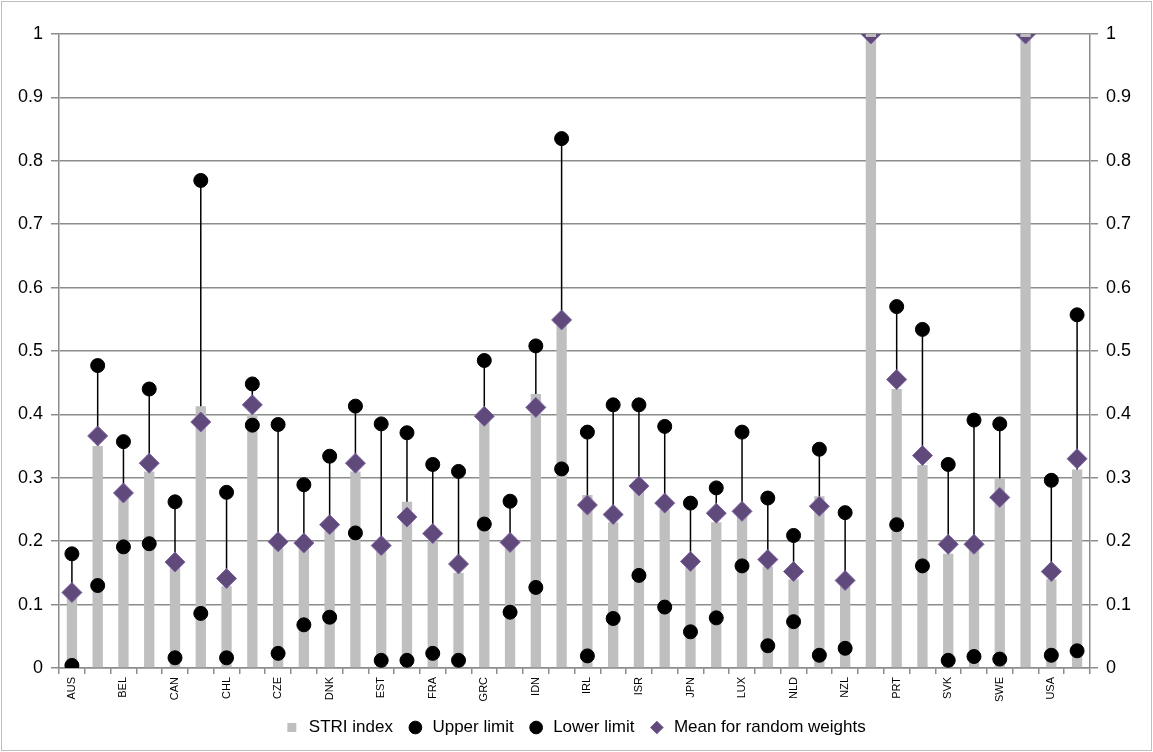 This screenshot has width=1153, height=752. I want to click on y-tick-label: 0.1, so click(30, 603).